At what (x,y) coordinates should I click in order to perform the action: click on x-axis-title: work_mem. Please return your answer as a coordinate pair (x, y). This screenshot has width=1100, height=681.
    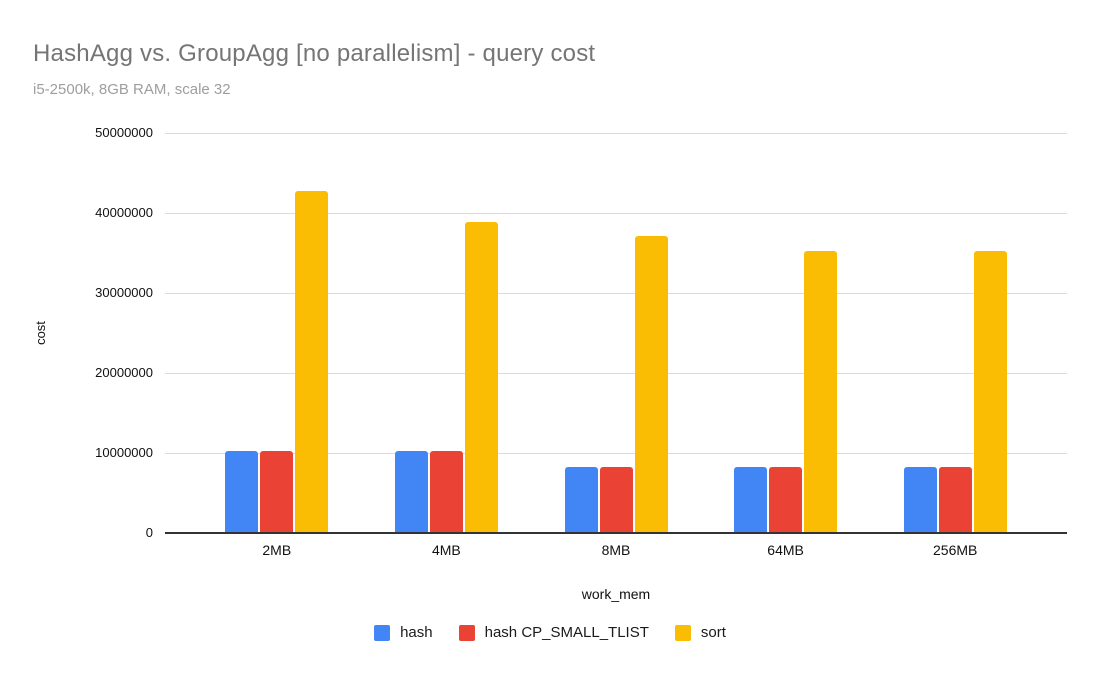
    Looking at the image, I should click on (616, 594).